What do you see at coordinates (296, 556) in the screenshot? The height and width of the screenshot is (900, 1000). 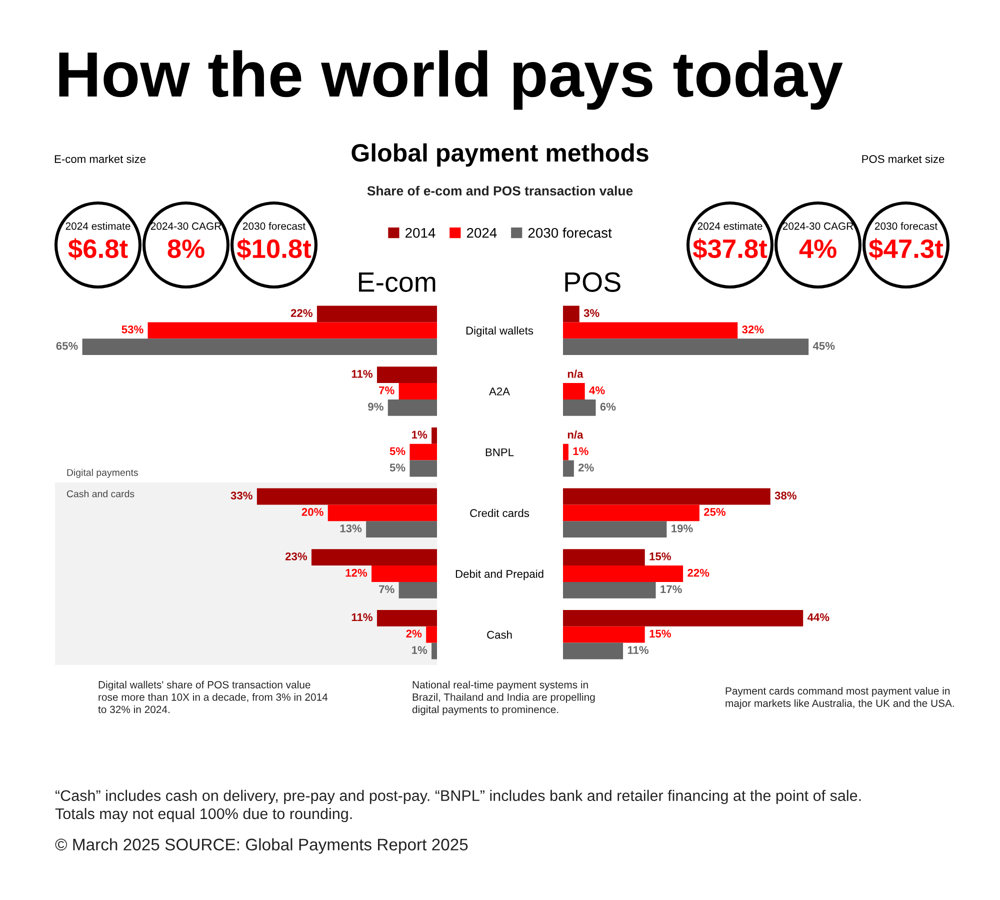 I see `data-label: 23%` at bounding box center [296, 556].